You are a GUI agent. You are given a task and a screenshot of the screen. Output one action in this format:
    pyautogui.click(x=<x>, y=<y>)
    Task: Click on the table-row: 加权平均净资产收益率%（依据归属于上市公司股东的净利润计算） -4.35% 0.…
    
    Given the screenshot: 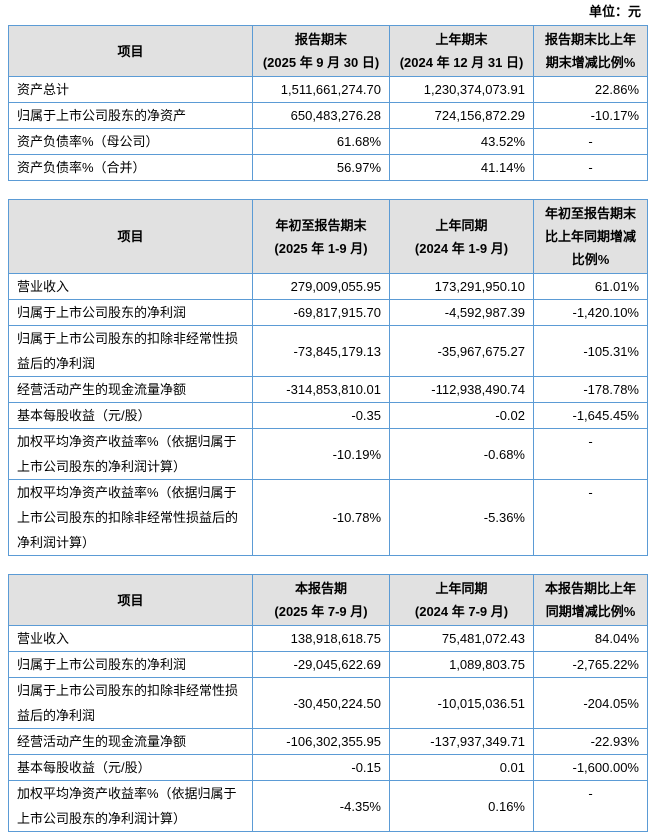 What is the action you would take?
    pyautogui.click(x=328, y=806)
    